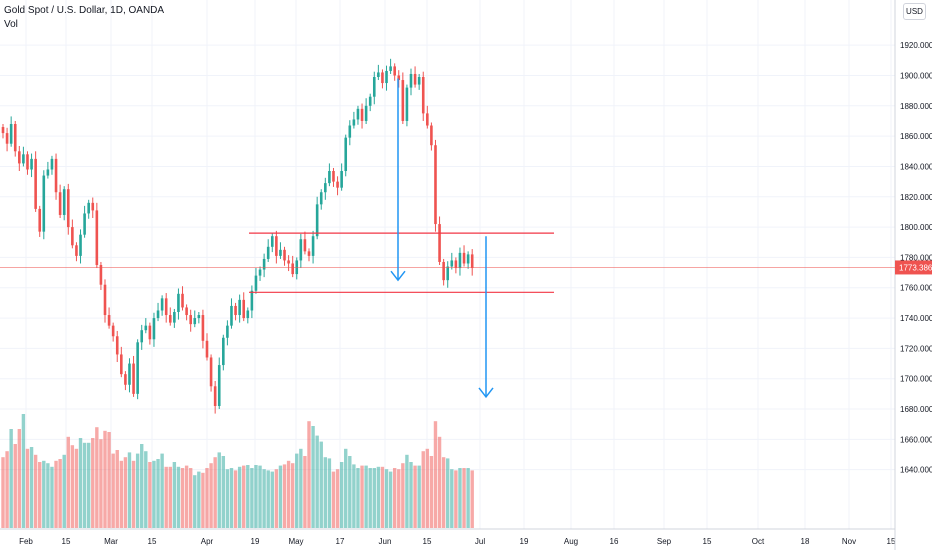  What do you see at coordinates (11, 24) in the screenshot?
I see `volume-legend-label: Vol` at bounding box center [11, 24].